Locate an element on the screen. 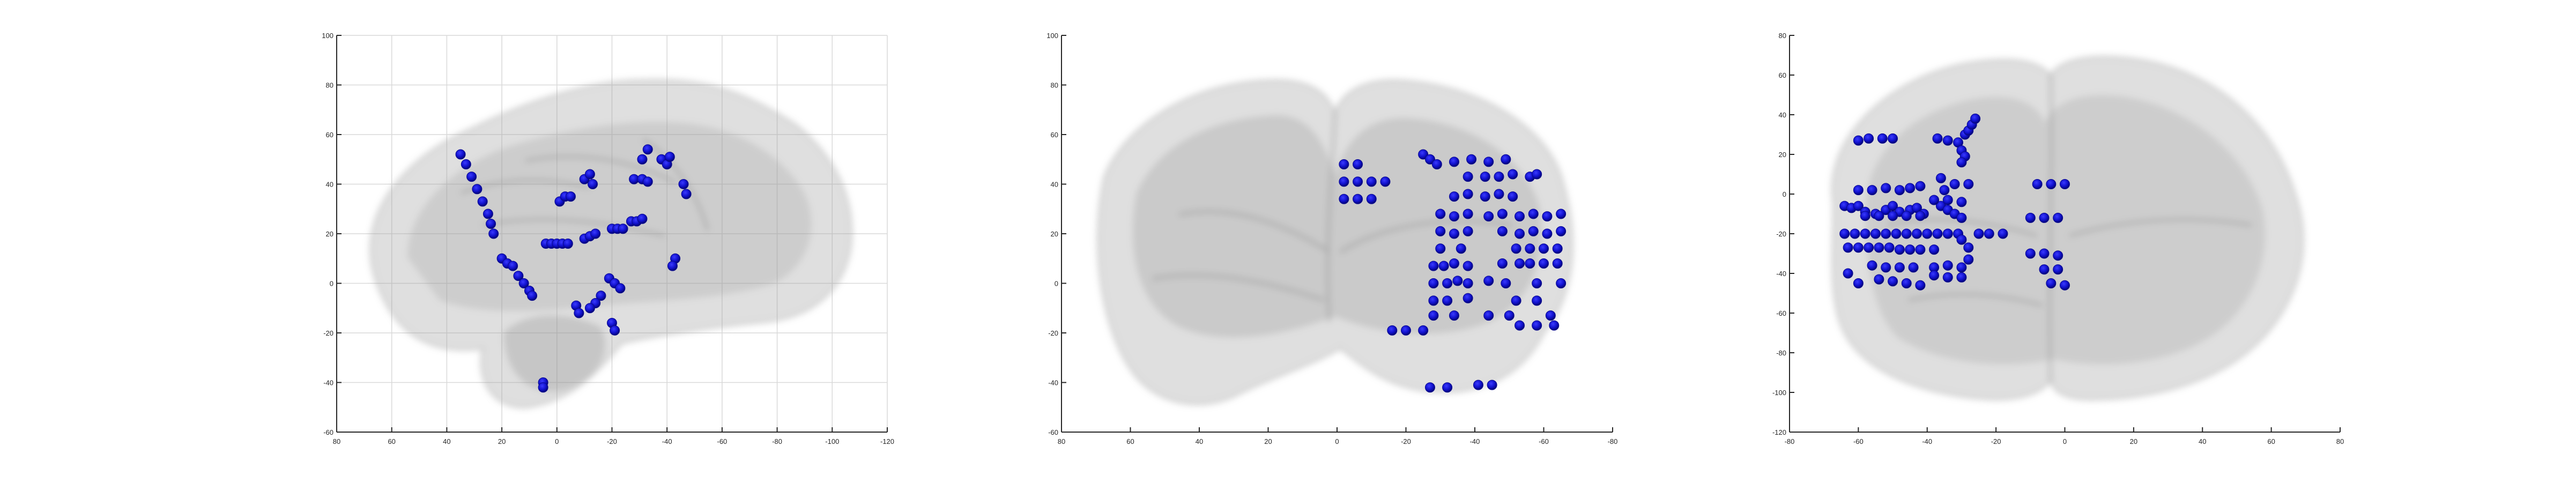 This screenshot has height=483, width=2576. y-tick-label: 20 is located at coordinates (1783, 155).